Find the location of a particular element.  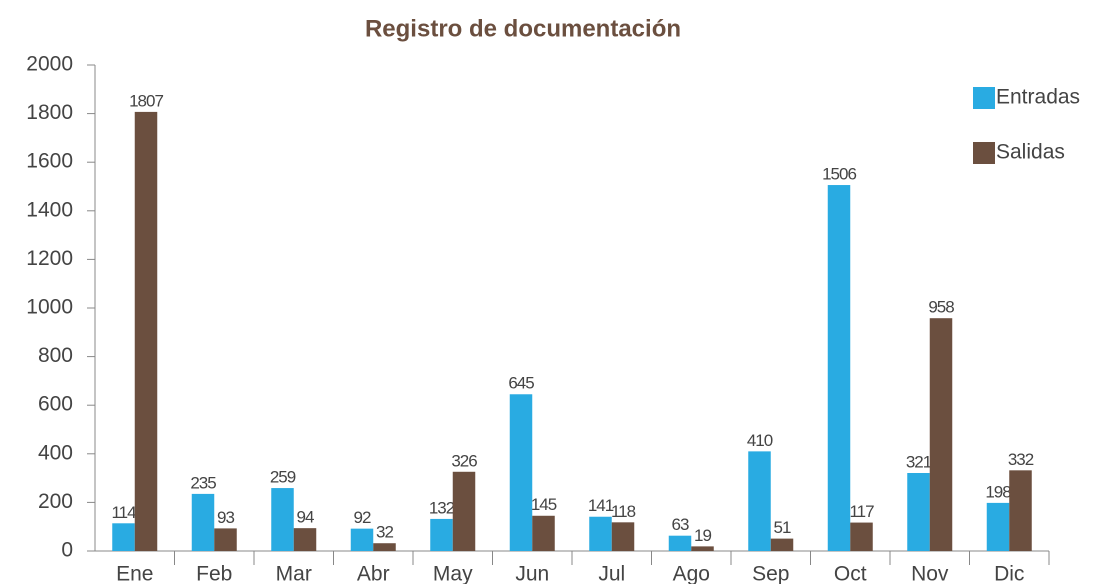

value-label: 958 is located at coordinates (941, 307).